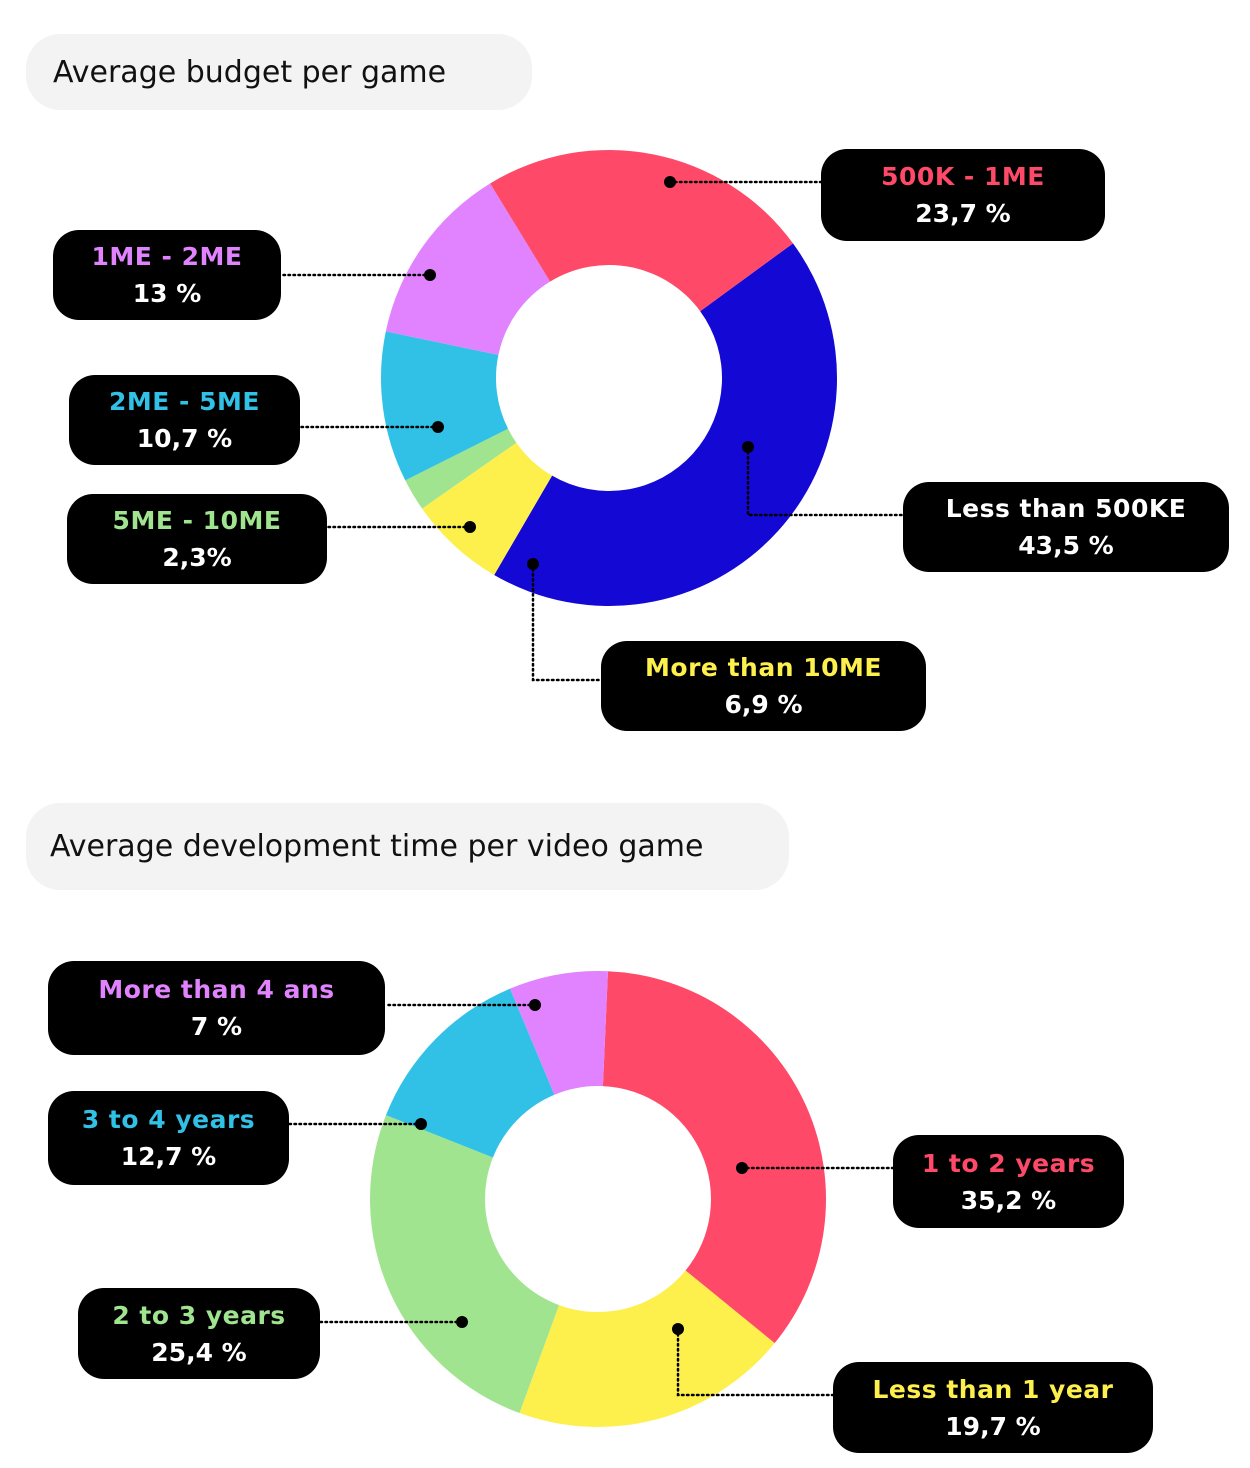  What do you see at coordinates (470, 527) in the screenshot?
I see `budget-leader-dot-5me-10me` at bounding box center [470, 527].